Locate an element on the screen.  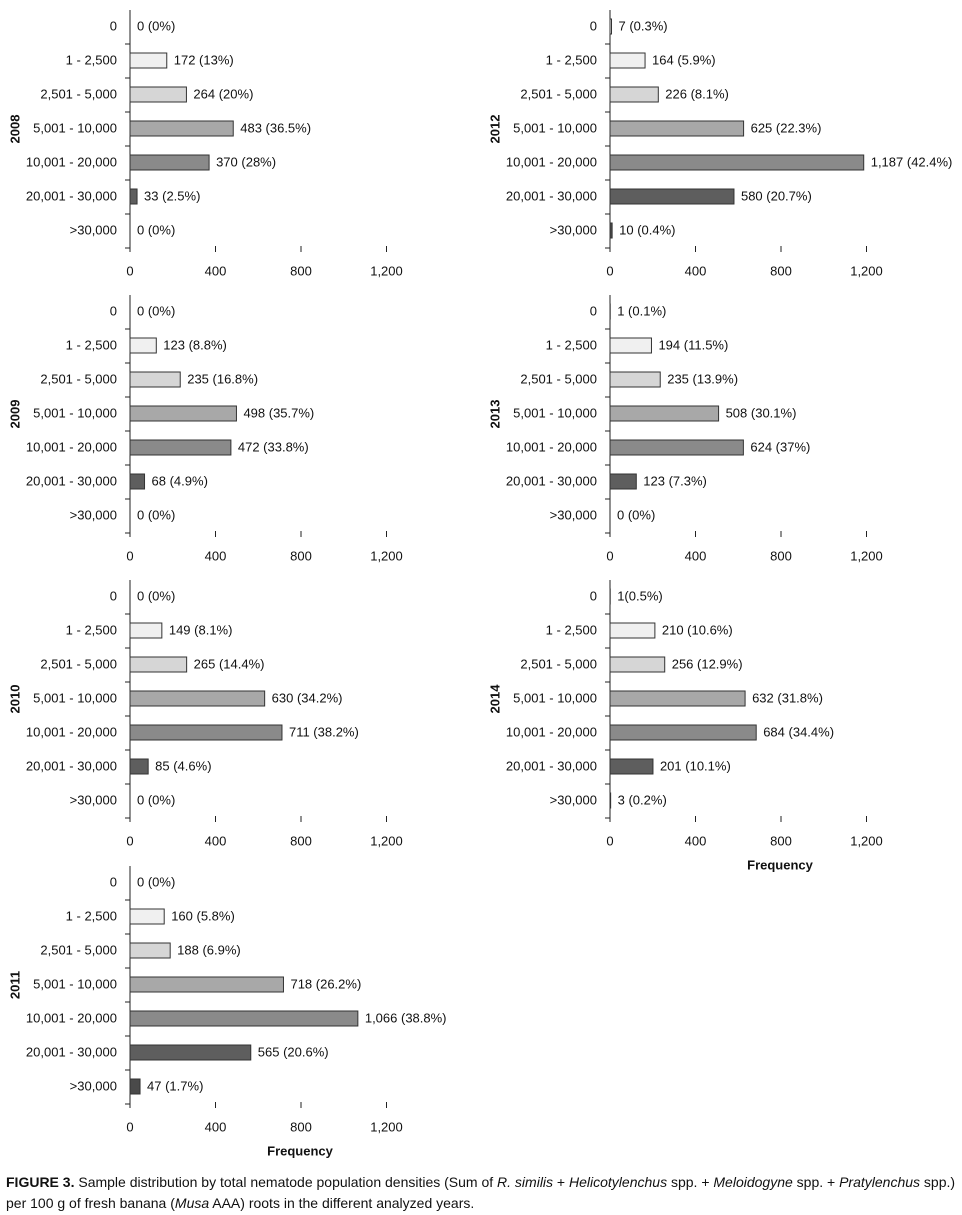
value-label: 370 (28%) is located at coordinates (246, 161).